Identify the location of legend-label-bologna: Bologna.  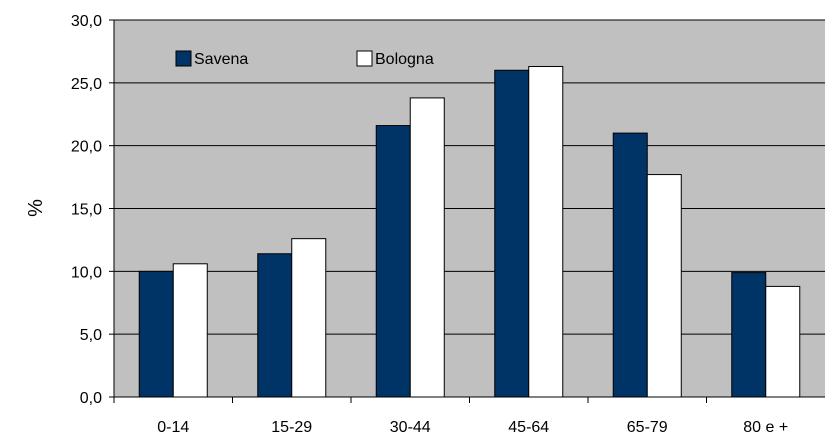
(404, 59).